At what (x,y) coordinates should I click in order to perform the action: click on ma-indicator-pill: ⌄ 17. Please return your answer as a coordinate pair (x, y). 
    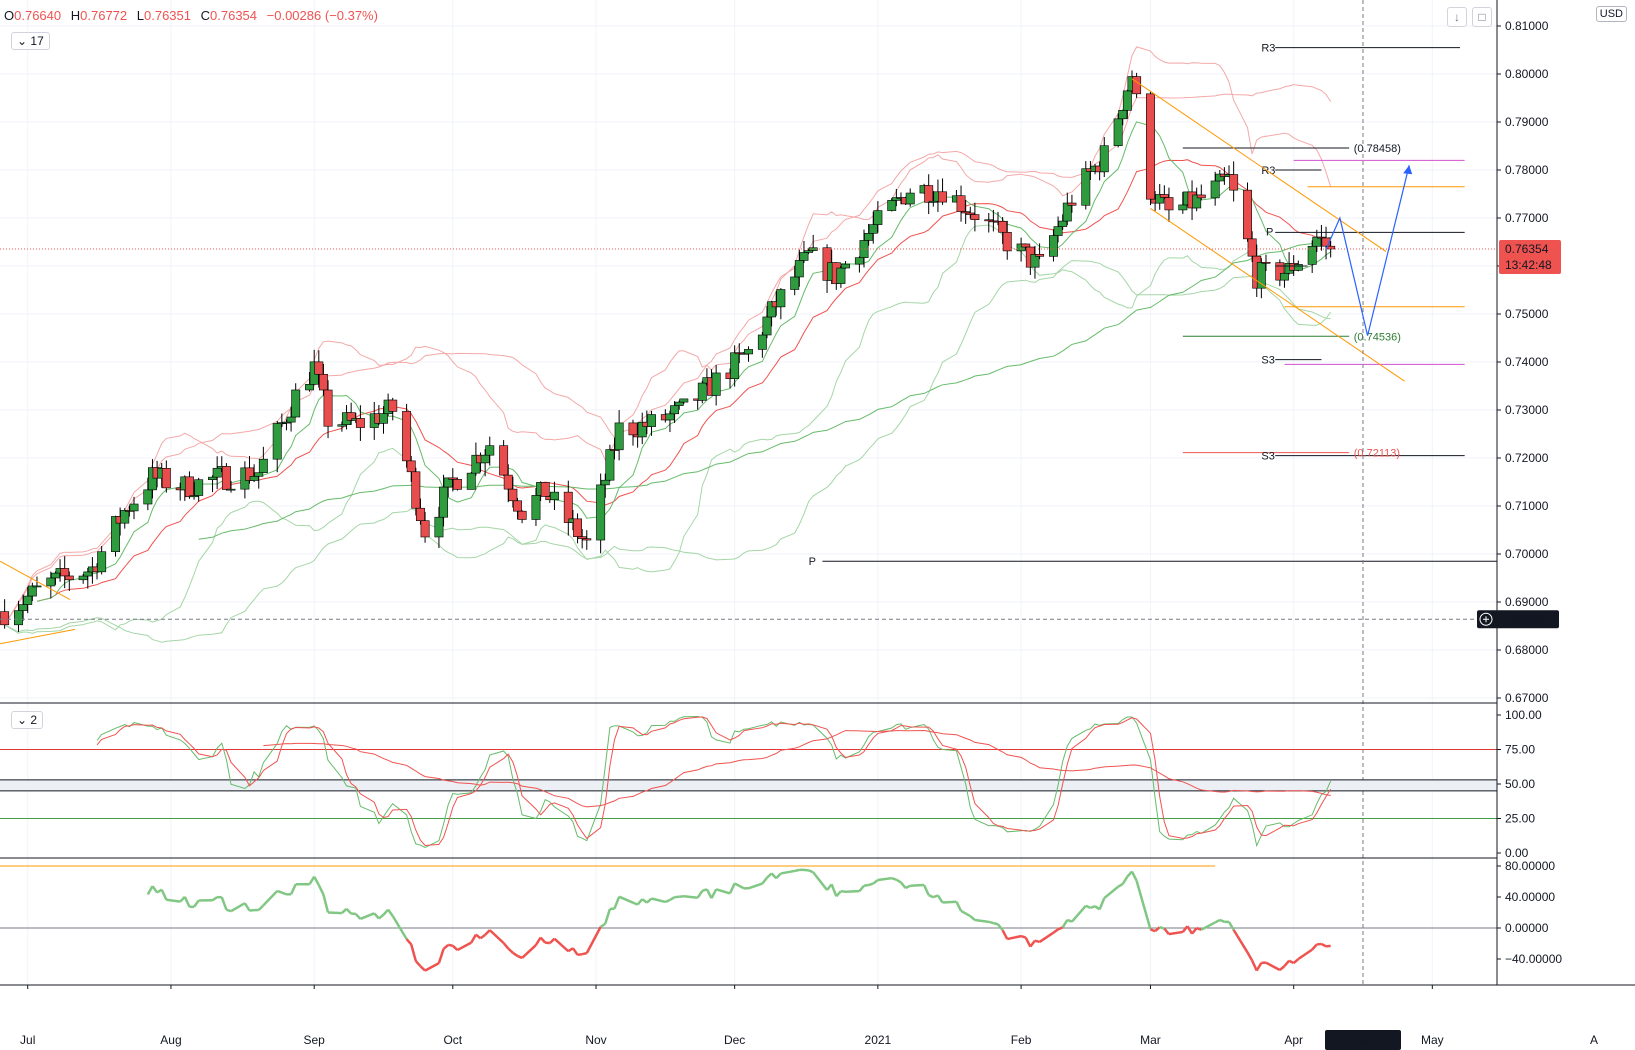
    Looking at the image, I should click on (30, 41).